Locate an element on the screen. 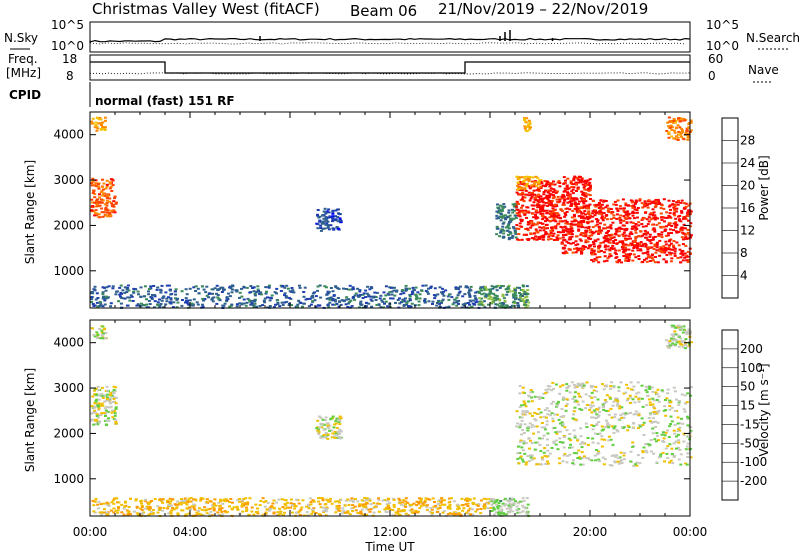 The height and width of the screenshot is (554, 800). colorbar-tick-label: 24 is located at coordinates (747, 163).